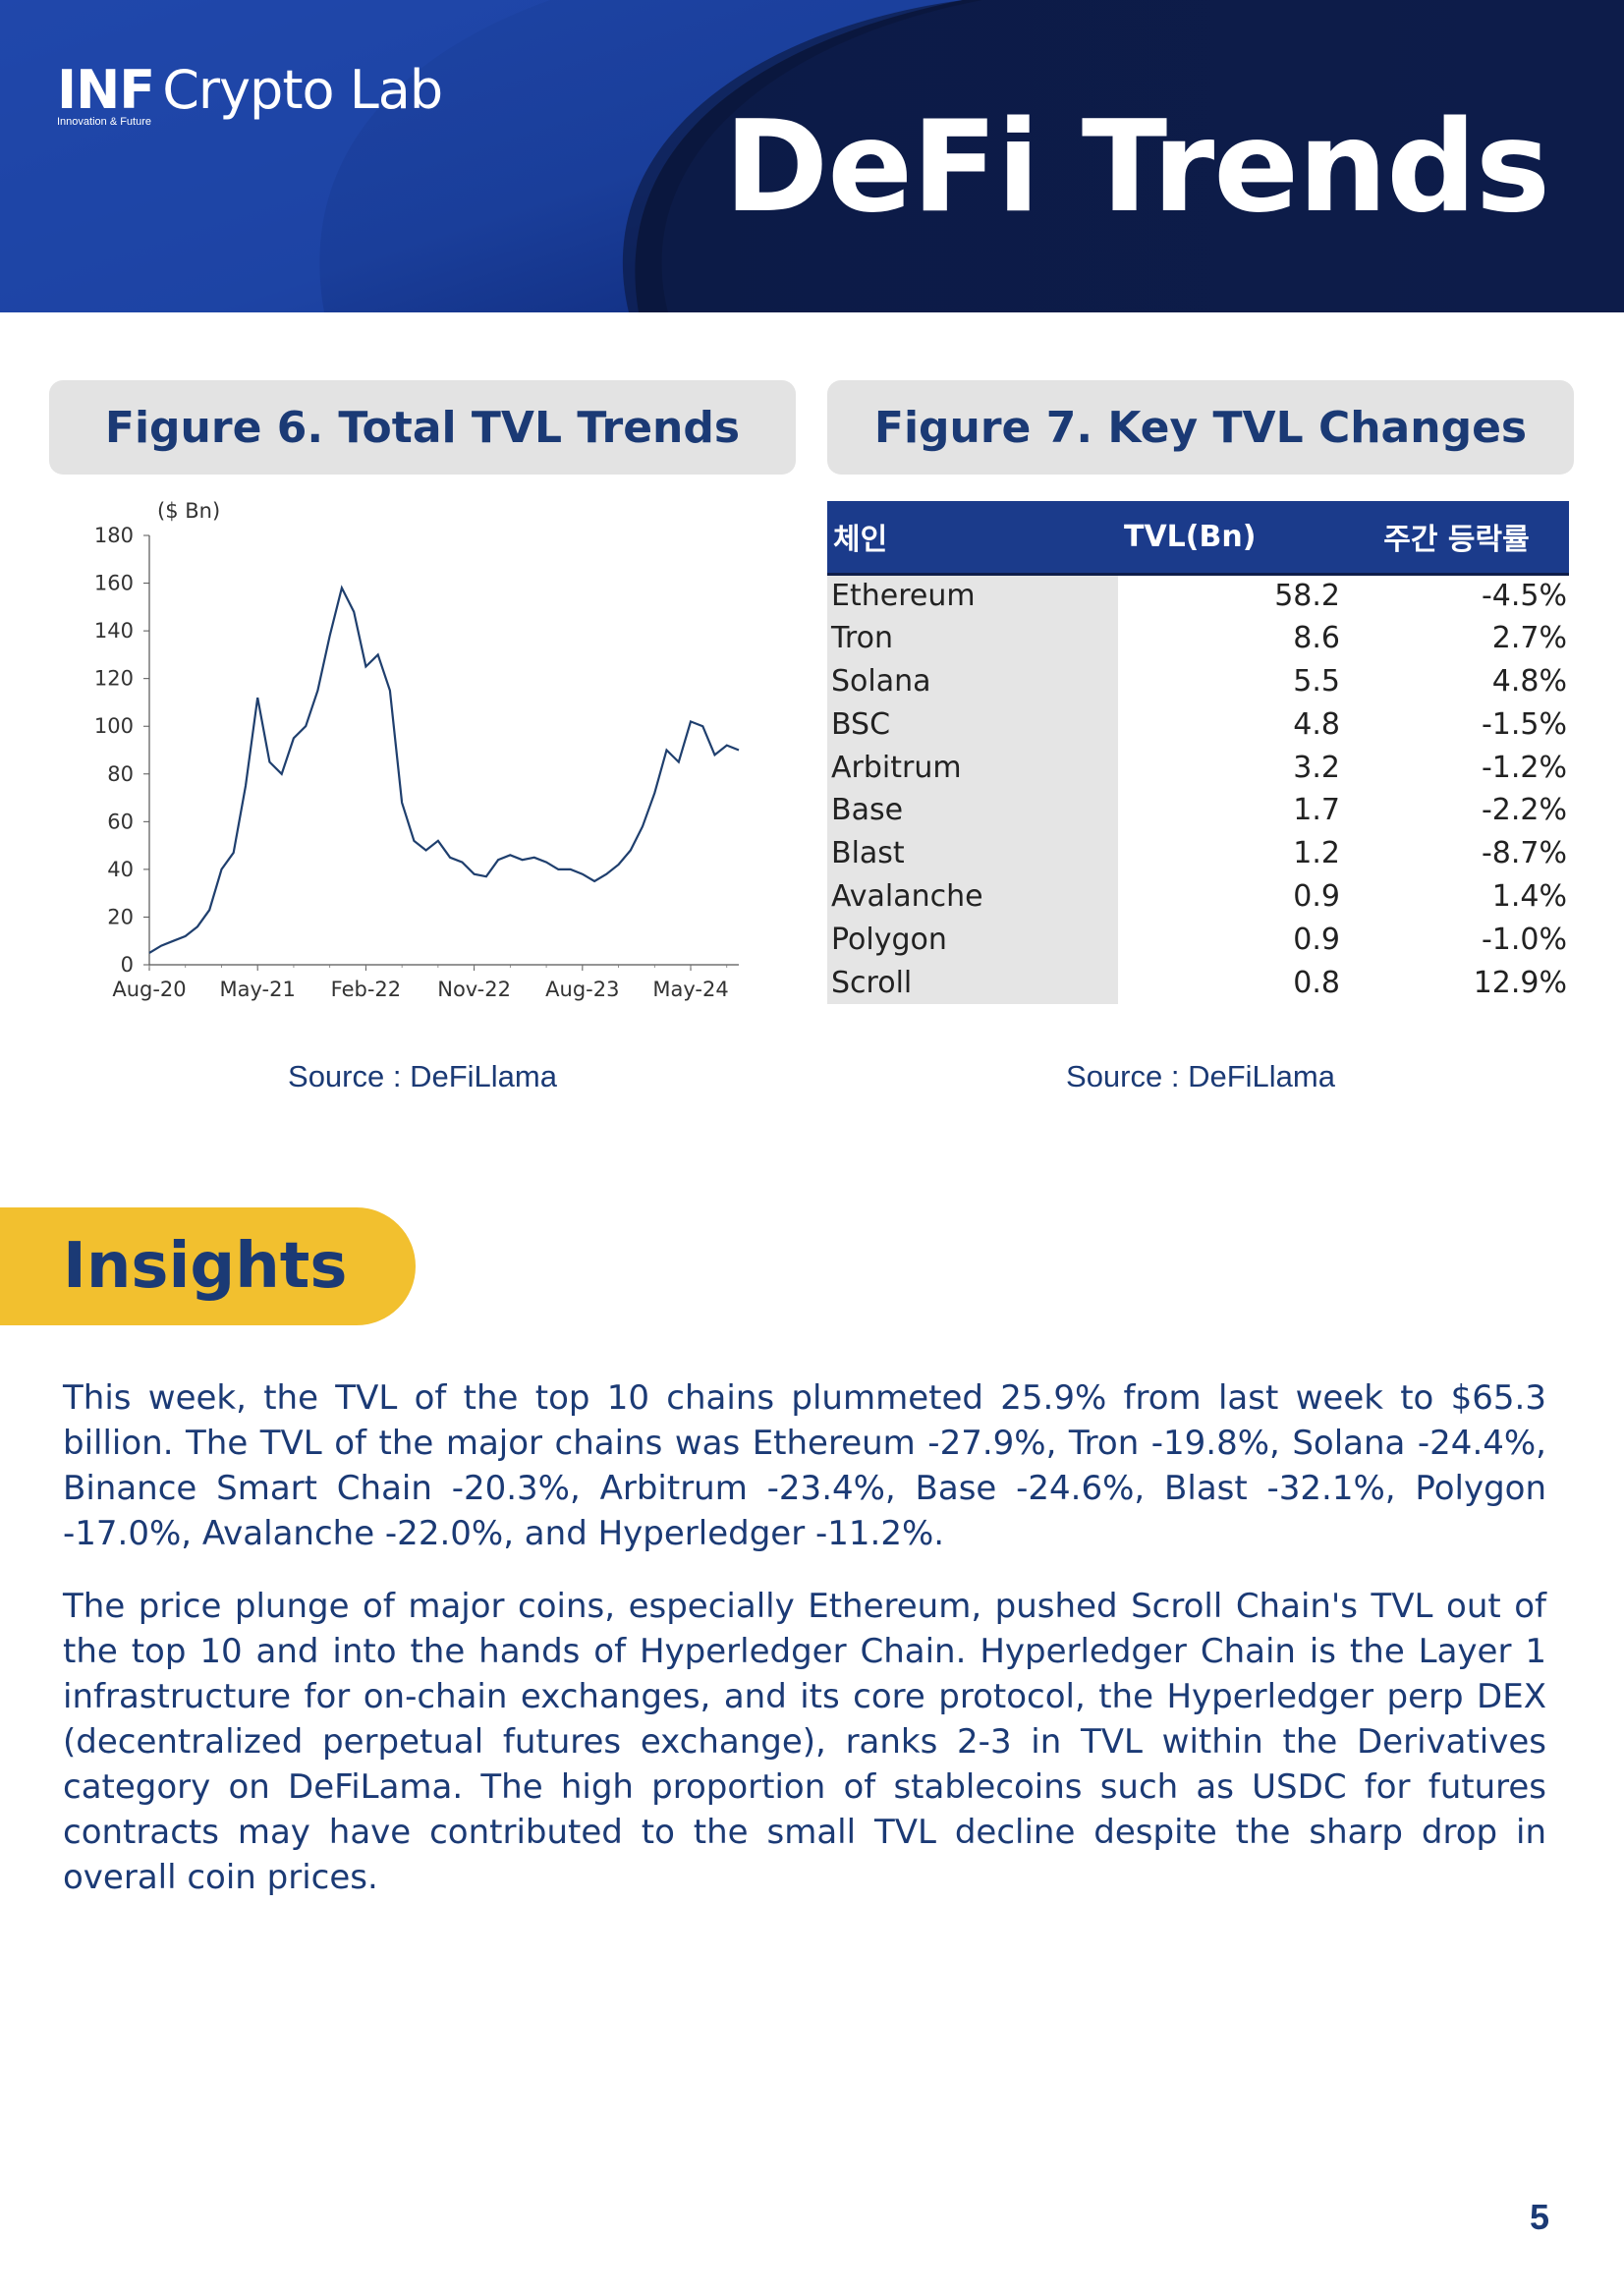 The image size is (1624, 2296). Describe the element at coordinates (114, 631) in the screenshot. I see `y-tick-label: 140` at that location.